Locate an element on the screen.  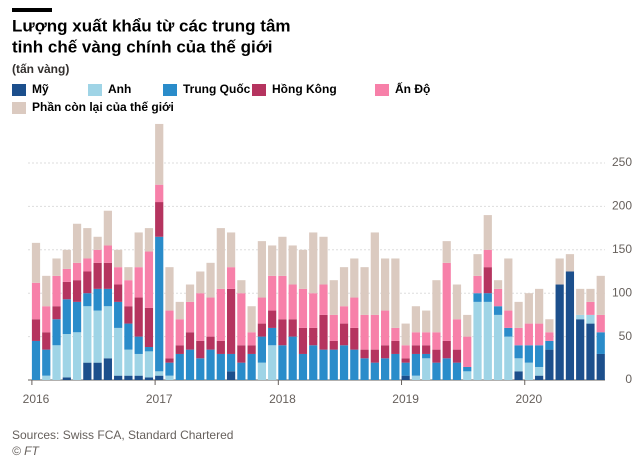
y-tick-label: 0 is located at coordinates (628, 379).